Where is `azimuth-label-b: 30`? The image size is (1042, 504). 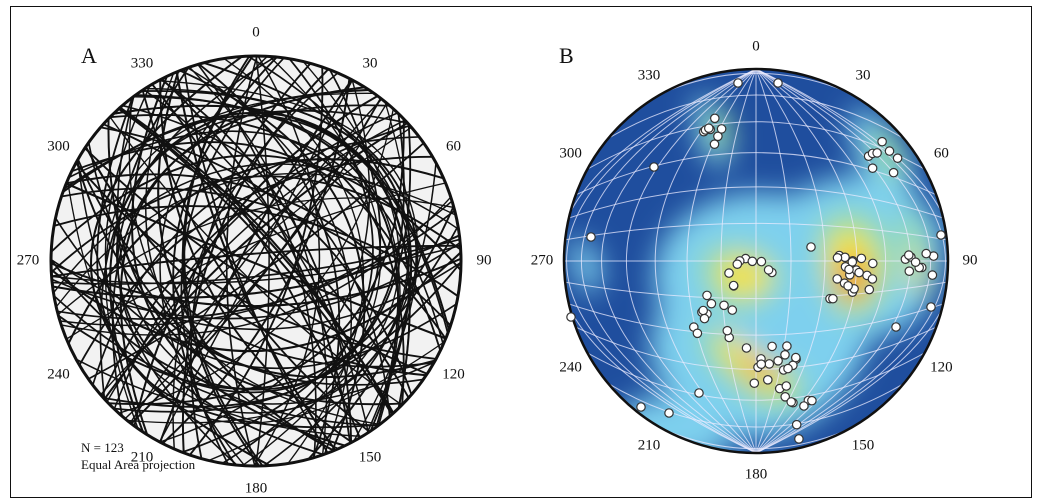 azimuth-label-b: 30 is located at coordinates (863, 75).